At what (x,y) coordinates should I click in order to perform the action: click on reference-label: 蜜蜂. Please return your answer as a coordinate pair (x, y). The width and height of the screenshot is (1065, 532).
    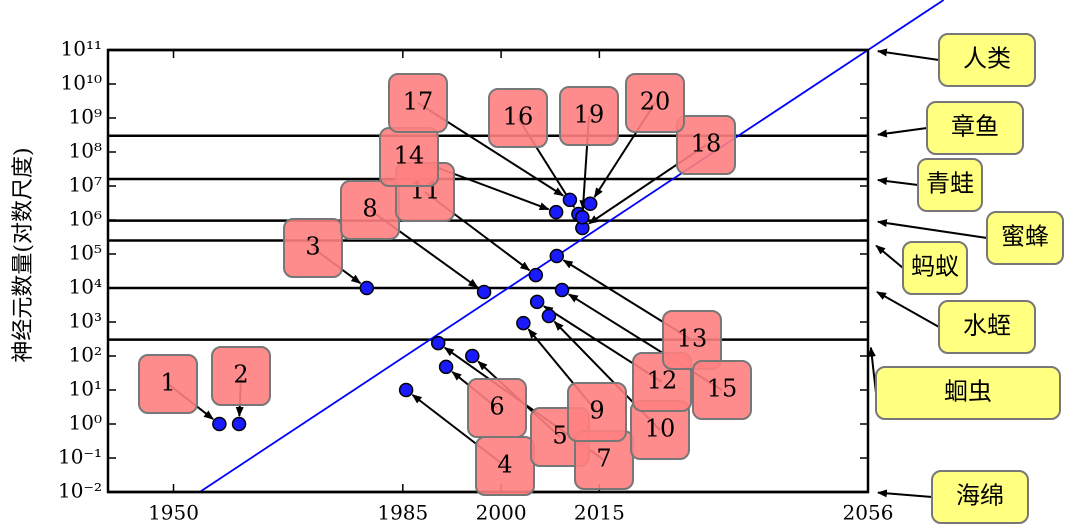
    Looking at the image, I should click on (1025, 237).